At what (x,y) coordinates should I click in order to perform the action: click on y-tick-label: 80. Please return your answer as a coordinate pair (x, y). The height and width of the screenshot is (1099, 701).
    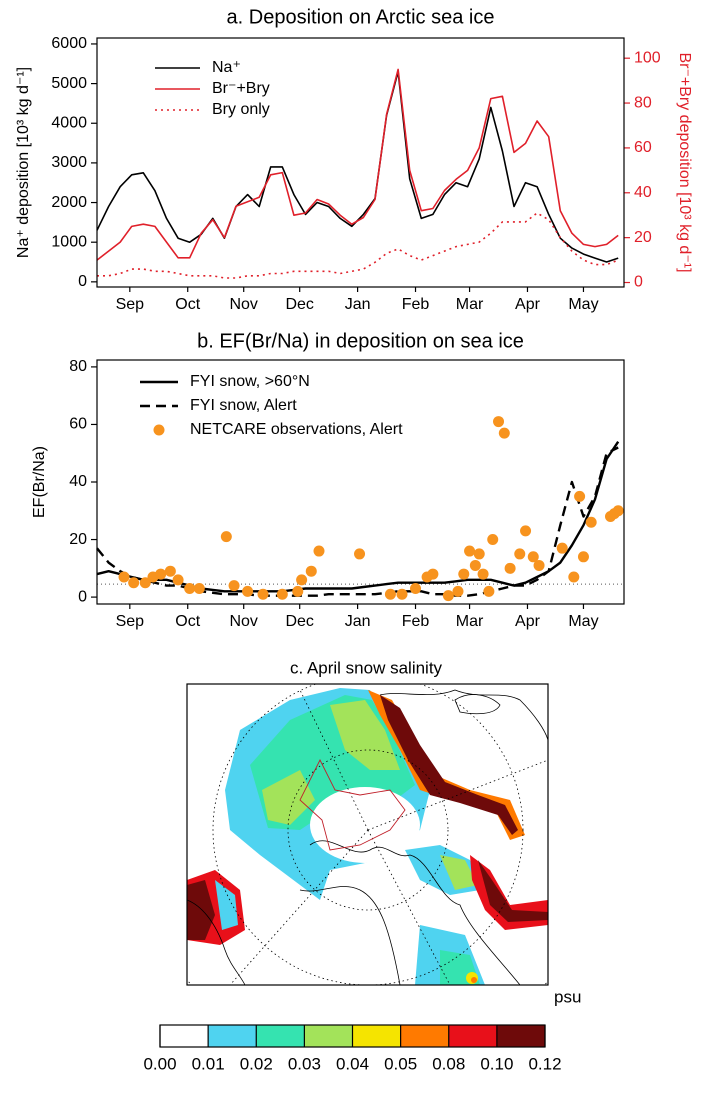
    Looking at the image, I should click on (78, 366).